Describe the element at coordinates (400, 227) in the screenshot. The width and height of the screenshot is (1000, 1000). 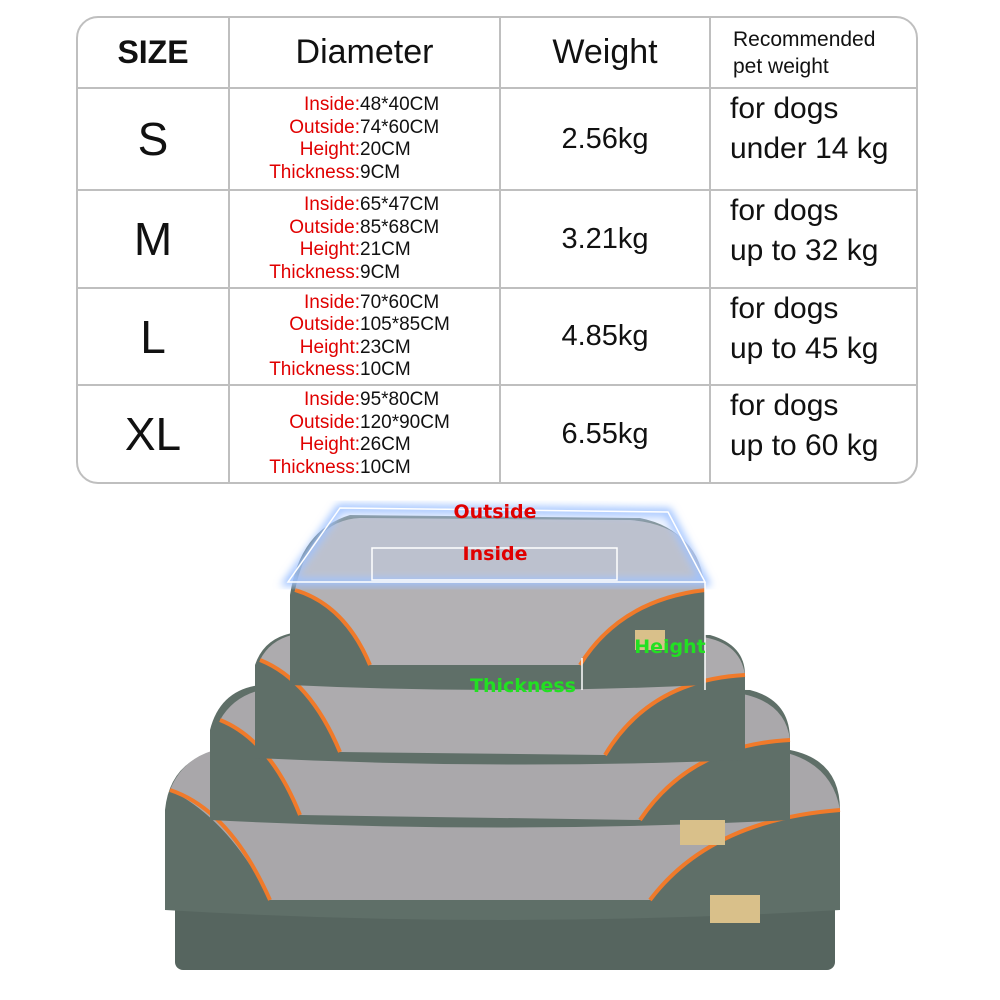
I see `dim-outside-value: 85*68CM` at that location.